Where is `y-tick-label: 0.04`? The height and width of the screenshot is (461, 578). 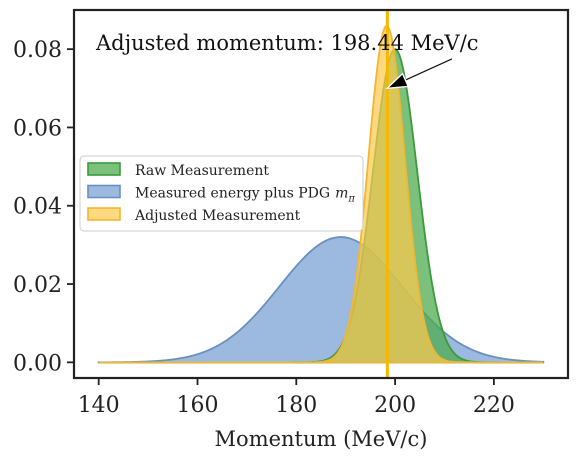
y-tick-label: 0.04 is located at coordinates (37, 207).